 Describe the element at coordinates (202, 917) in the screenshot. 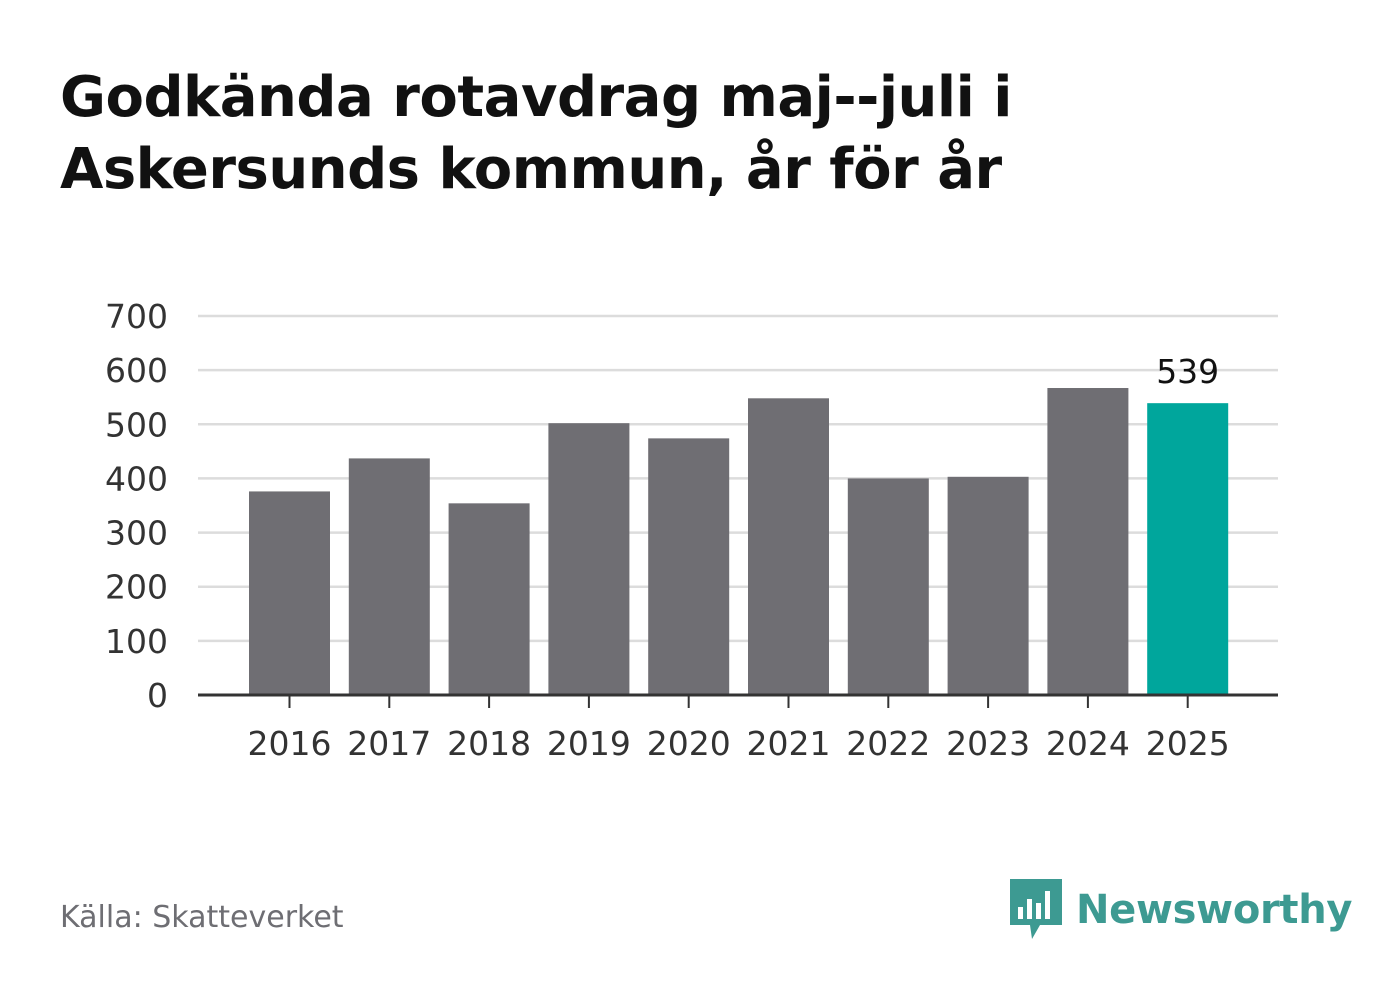

I see `source-note: Källa: Skatteverket` at that location.